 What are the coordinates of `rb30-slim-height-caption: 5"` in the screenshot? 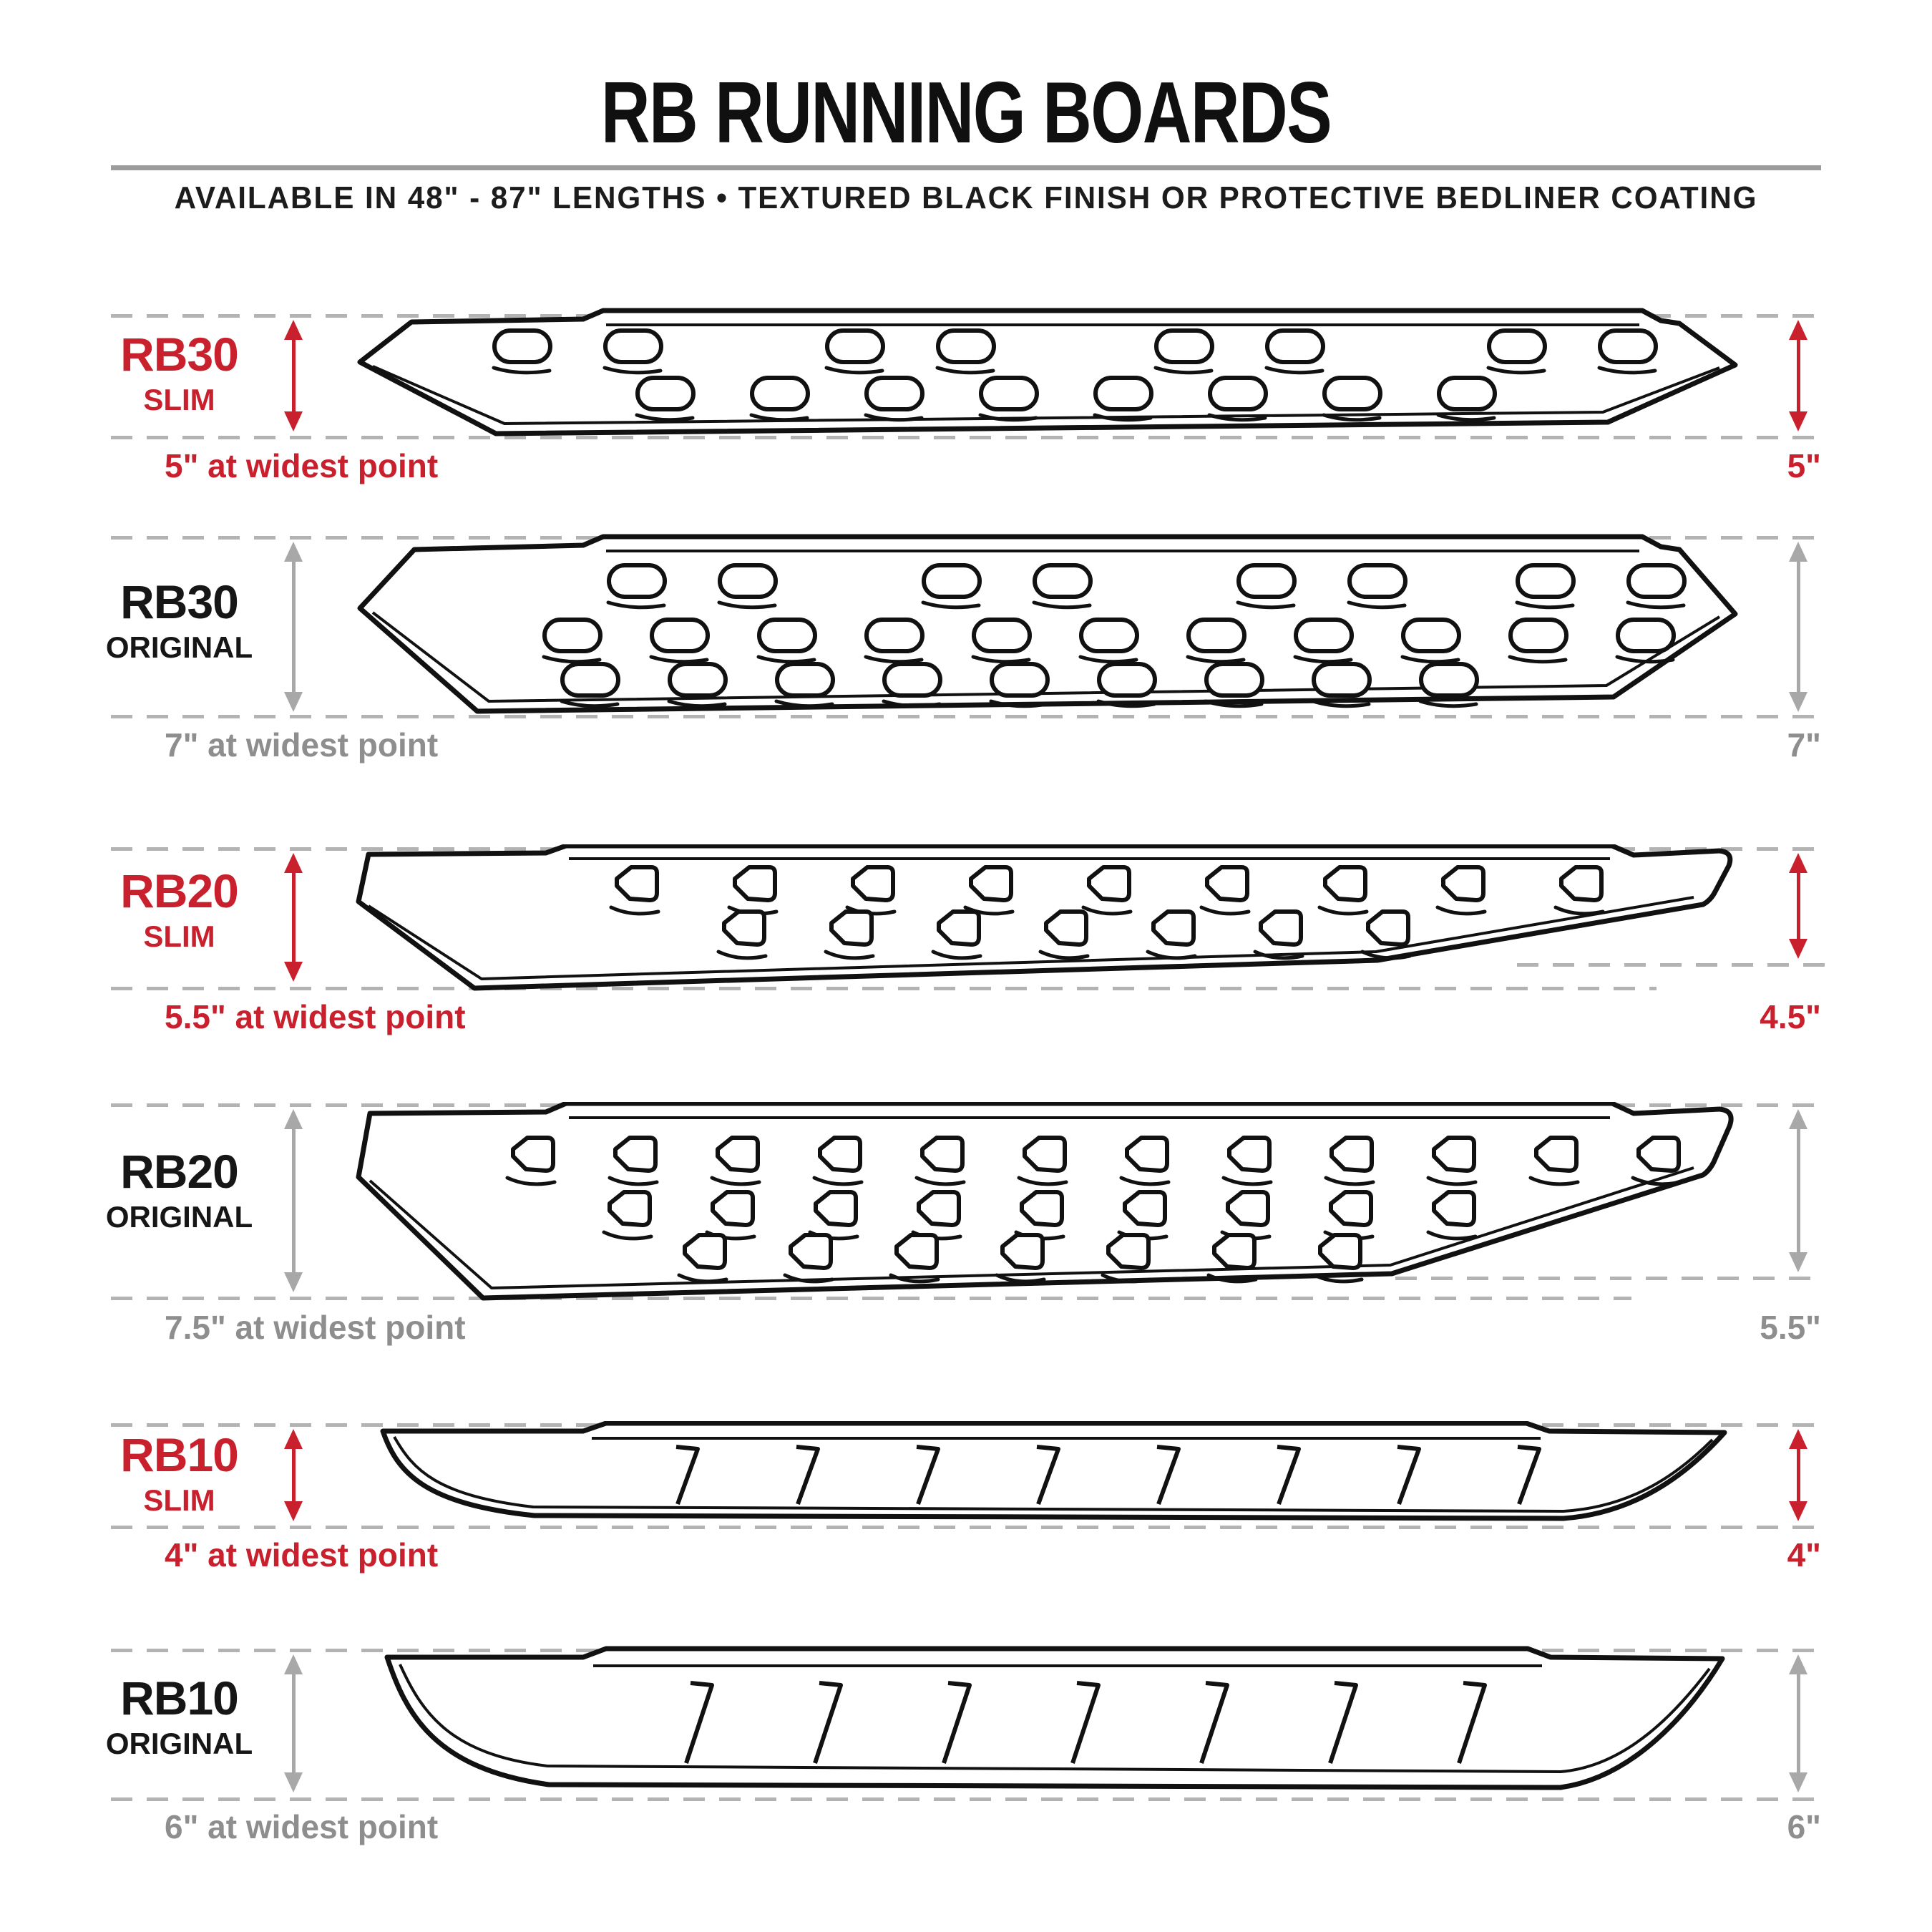 It's located at (1804, 465).